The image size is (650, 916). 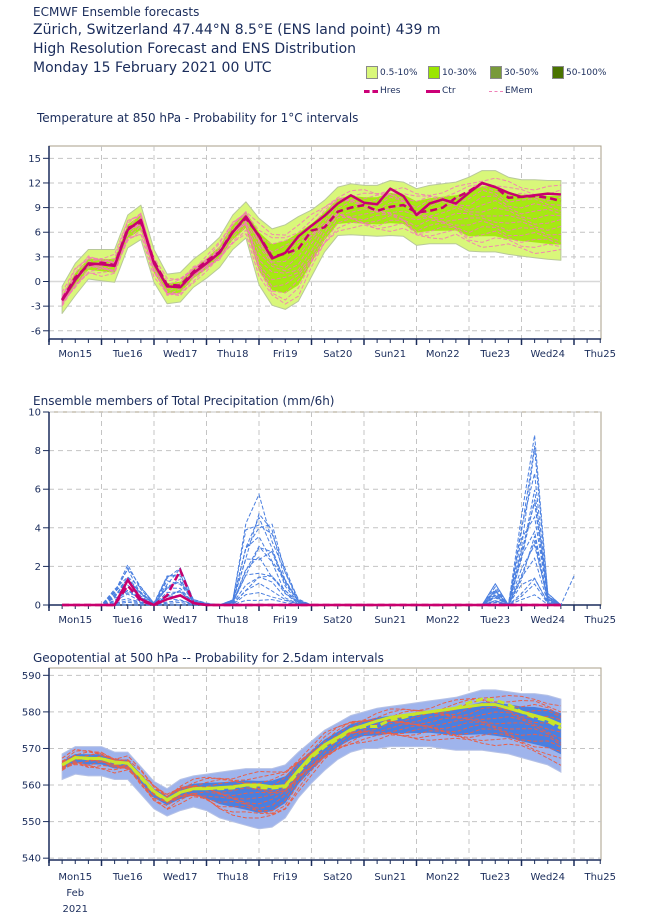 I want to click on legend-label: Ctr, so click(x=449, y=91).